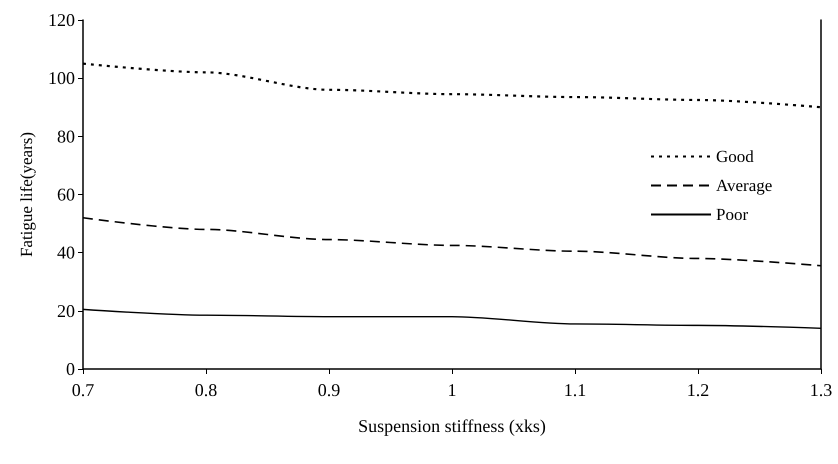  I want to click on x-tick-label: 0.7, so click(83, 390).